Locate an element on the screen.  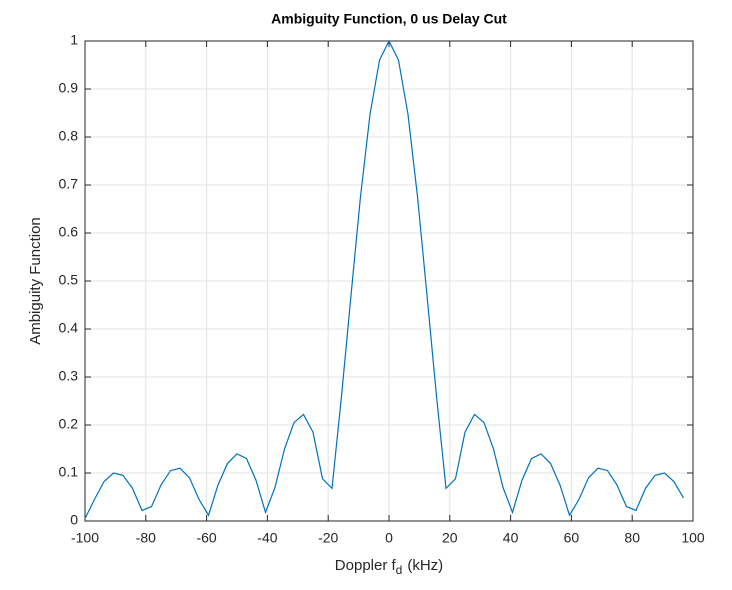
x-label-unit: (kHz) is located at coordinates (425, 565).